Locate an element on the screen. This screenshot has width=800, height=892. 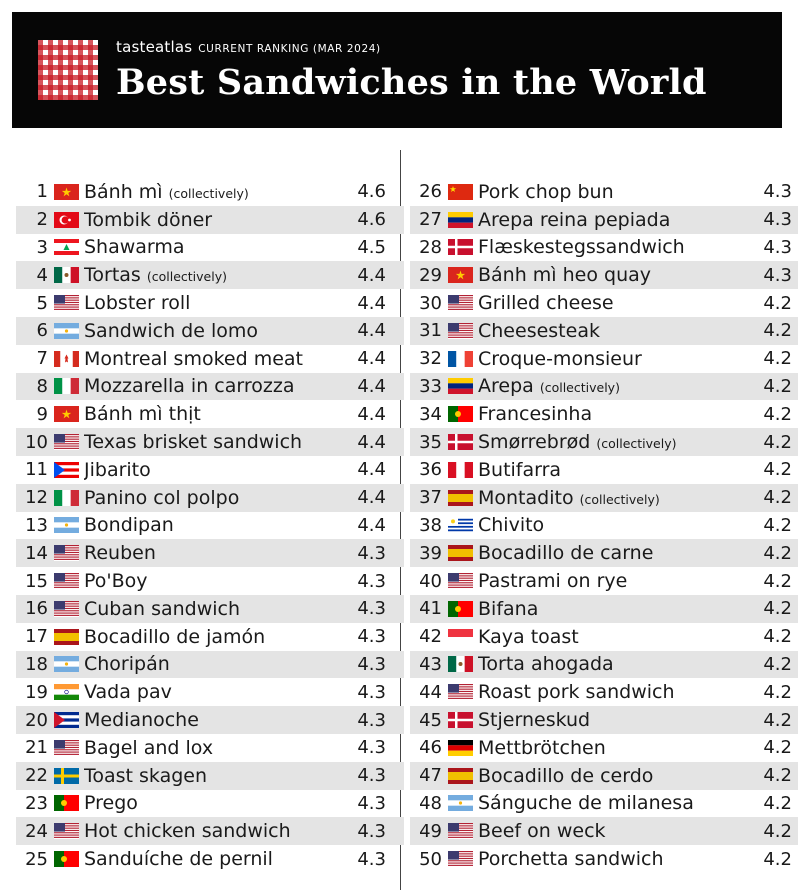
sandwich-name: Montadito (collectively) is located at coordinates (613, 498).